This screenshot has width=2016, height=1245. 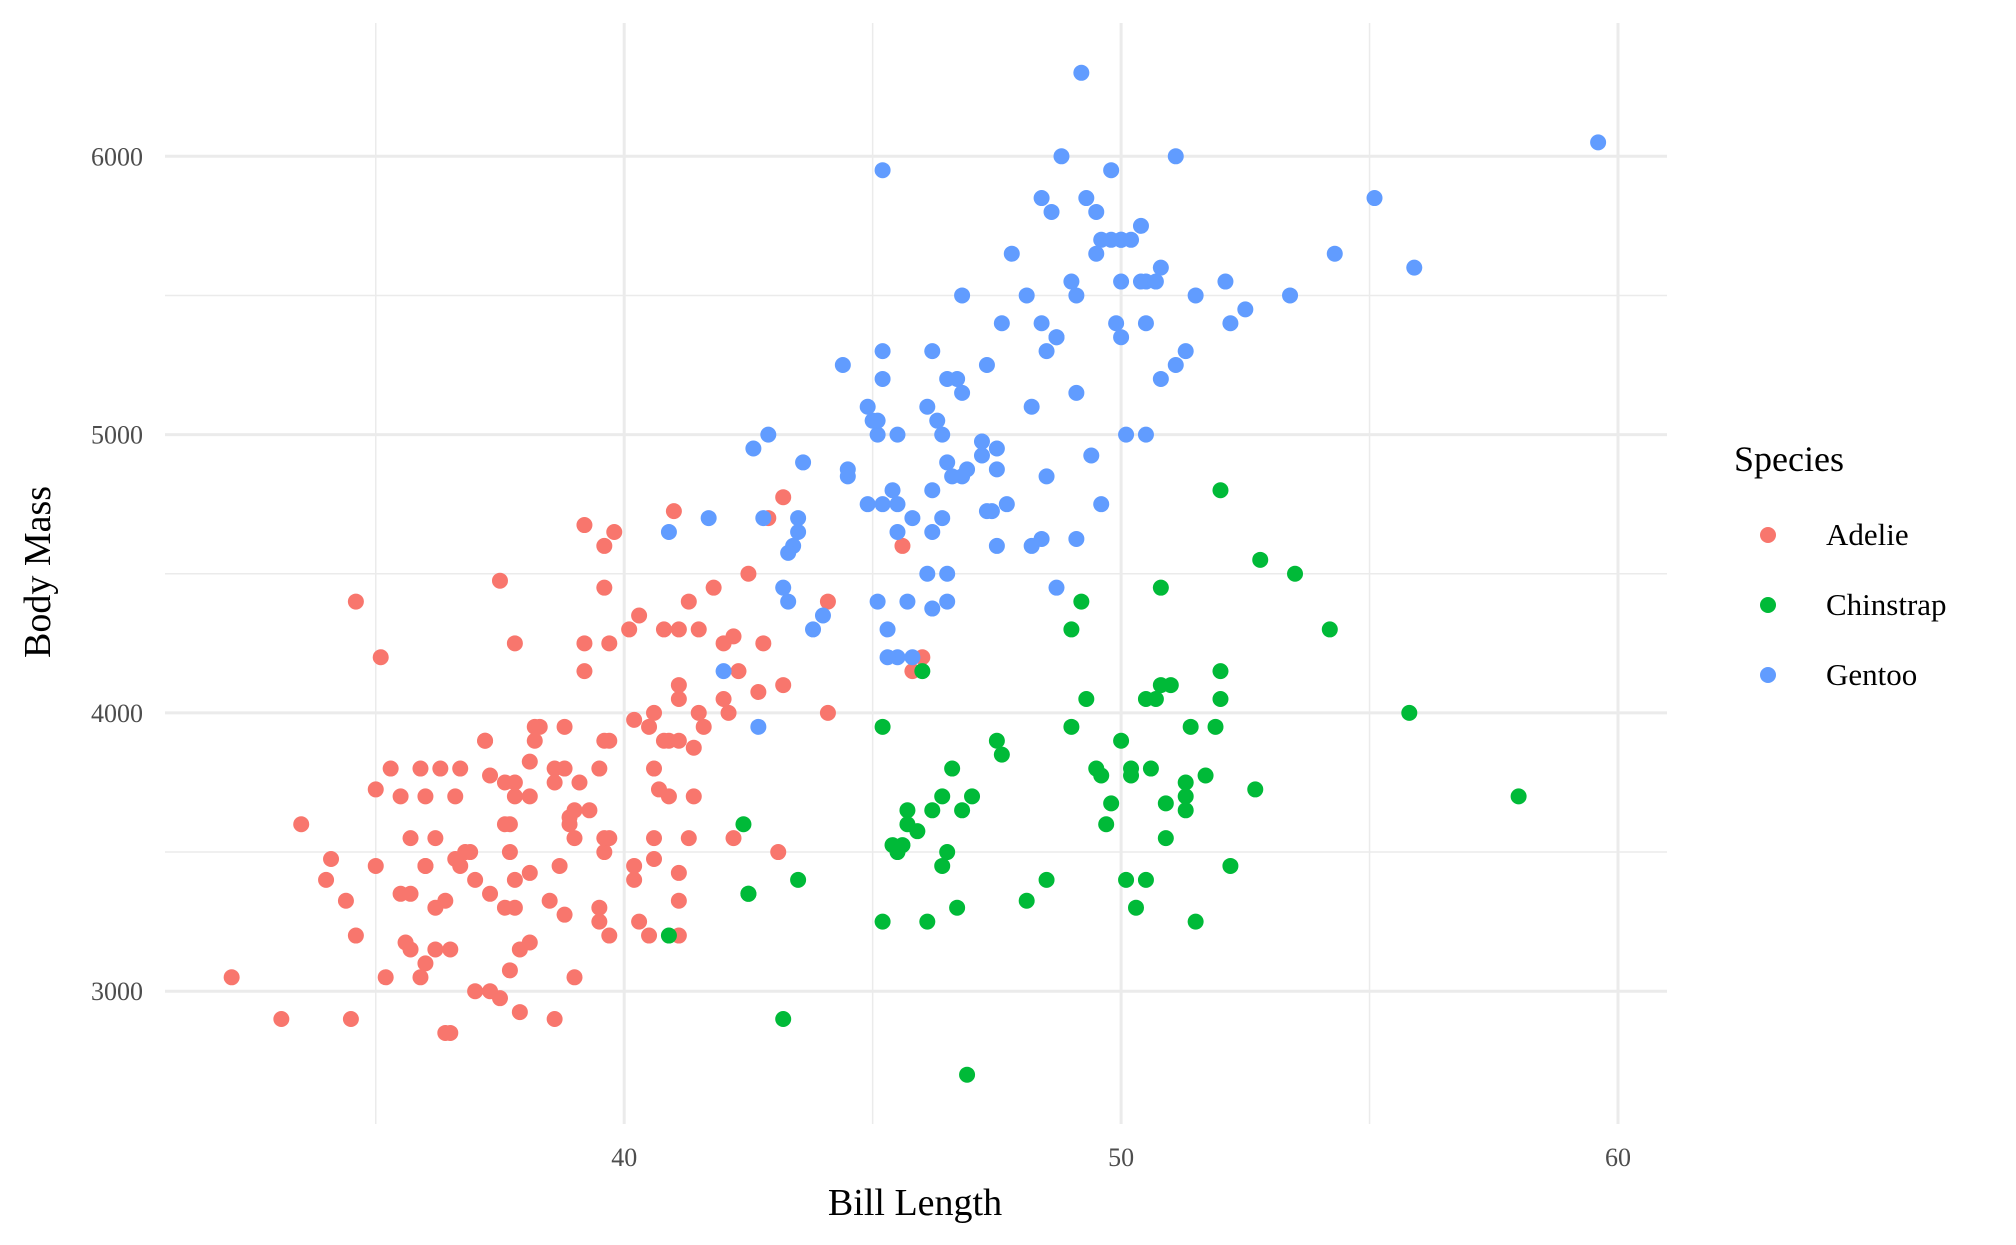 What do you see at coordinates (1886, 604) in the screenshot?
I see `legend-label-chinstrap: Chinstrap` at bounding box center [1886, 604].